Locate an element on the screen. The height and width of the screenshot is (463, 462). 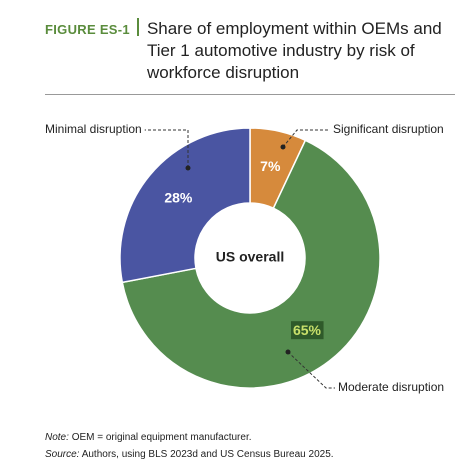
label-highlight is located at coordinates (307, 330).